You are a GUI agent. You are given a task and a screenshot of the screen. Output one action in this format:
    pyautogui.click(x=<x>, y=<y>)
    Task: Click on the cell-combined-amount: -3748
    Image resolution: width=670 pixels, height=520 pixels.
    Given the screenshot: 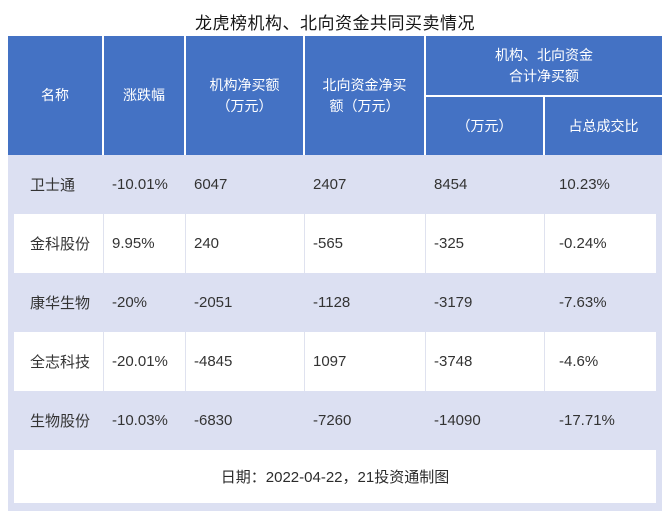 What is the action you would take?
    pyautogui.click(x=485, y=361)
    